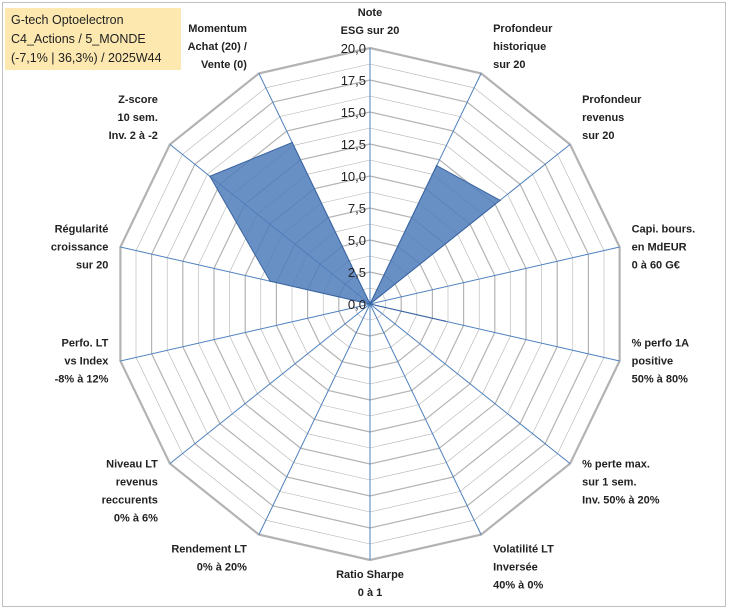 The height and width of the screenshot is (610, 729). Describe the element at coordinates (78, 39) in the screenshot. I see `title-line-2: C4_Actions / 5_MONDE` at that location.